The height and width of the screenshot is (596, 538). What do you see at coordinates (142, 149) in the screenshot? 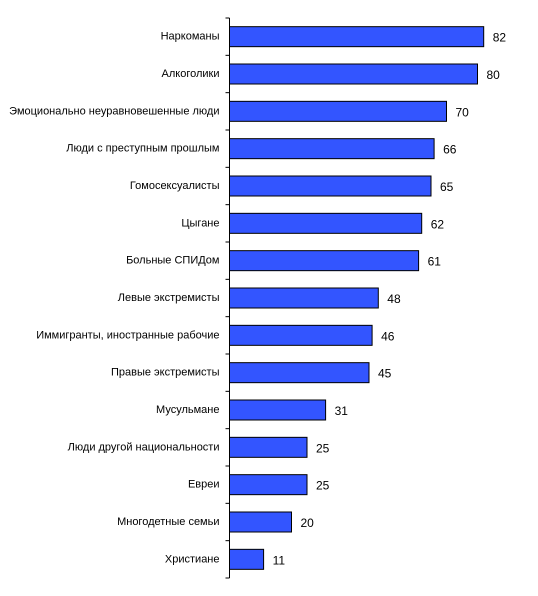
I see `category-label: Люди с преступным прошлым` at bounding box center [142, 149].